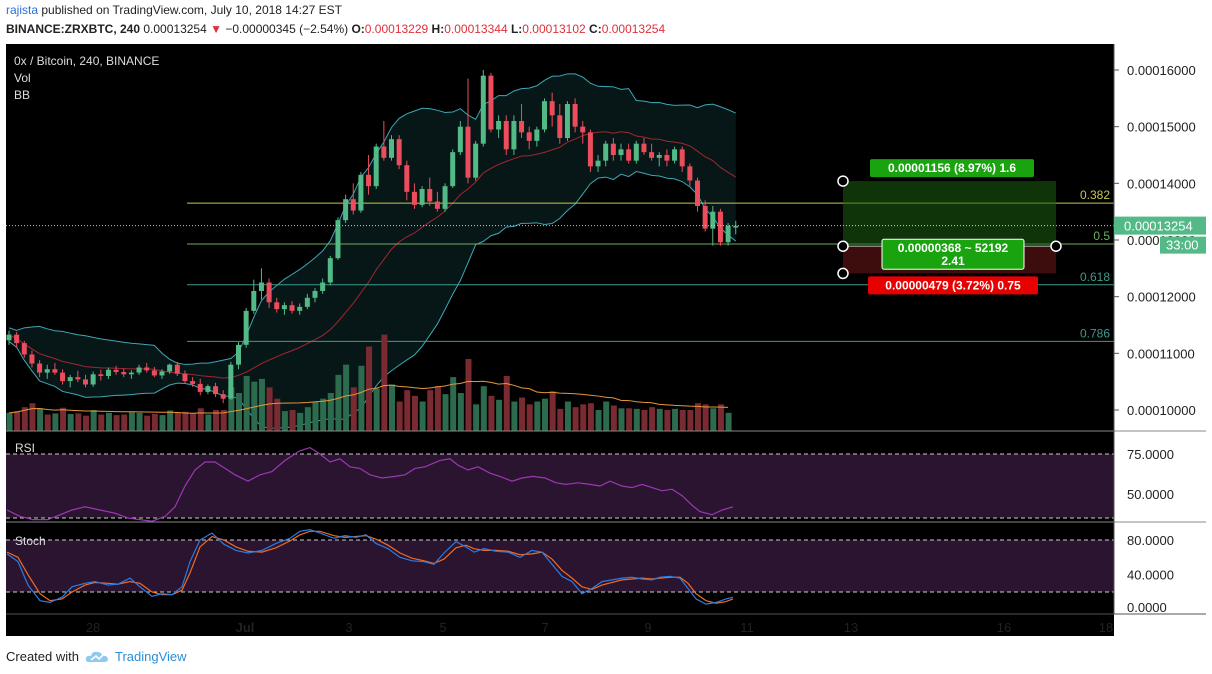 The image size is (1212, 674). I want to click on fib-level-label: 0.786, so click(1095, 333).